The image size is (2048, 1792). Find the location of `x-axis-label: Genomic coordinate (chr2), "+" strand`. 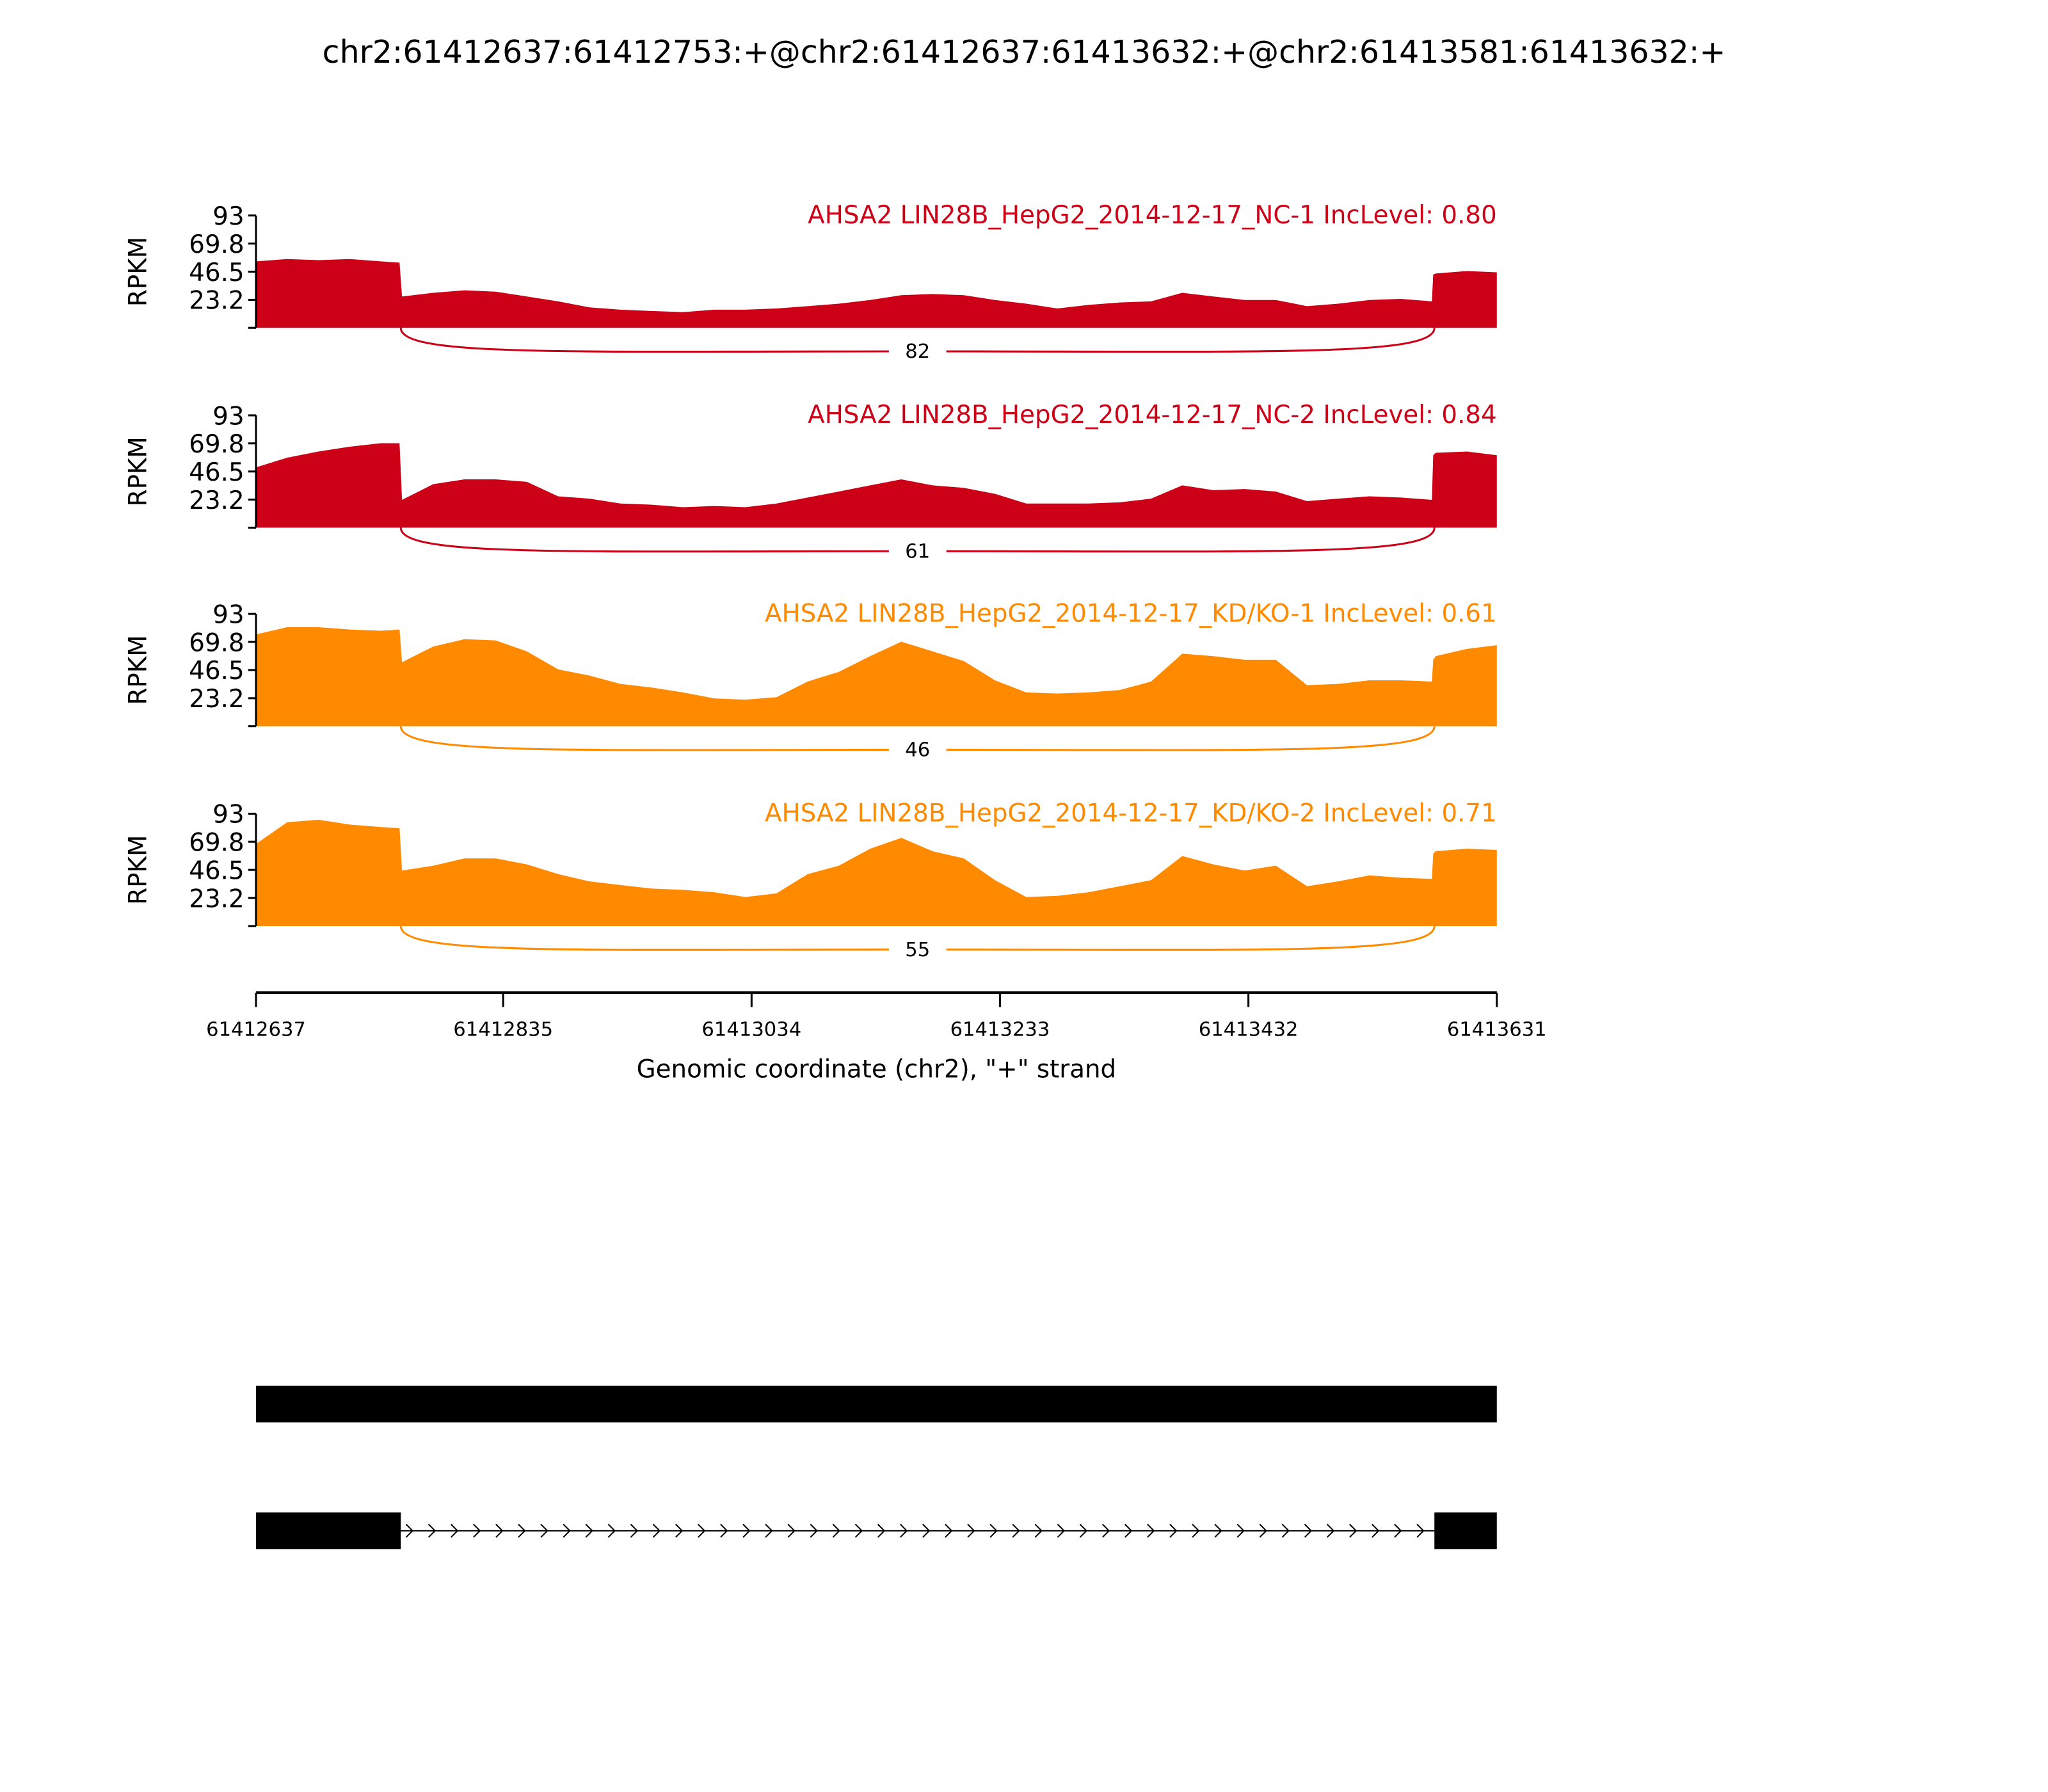

x-axis-label: Genomic coordinate (chr2), "+" strand is located at coordinates (877, 1069).